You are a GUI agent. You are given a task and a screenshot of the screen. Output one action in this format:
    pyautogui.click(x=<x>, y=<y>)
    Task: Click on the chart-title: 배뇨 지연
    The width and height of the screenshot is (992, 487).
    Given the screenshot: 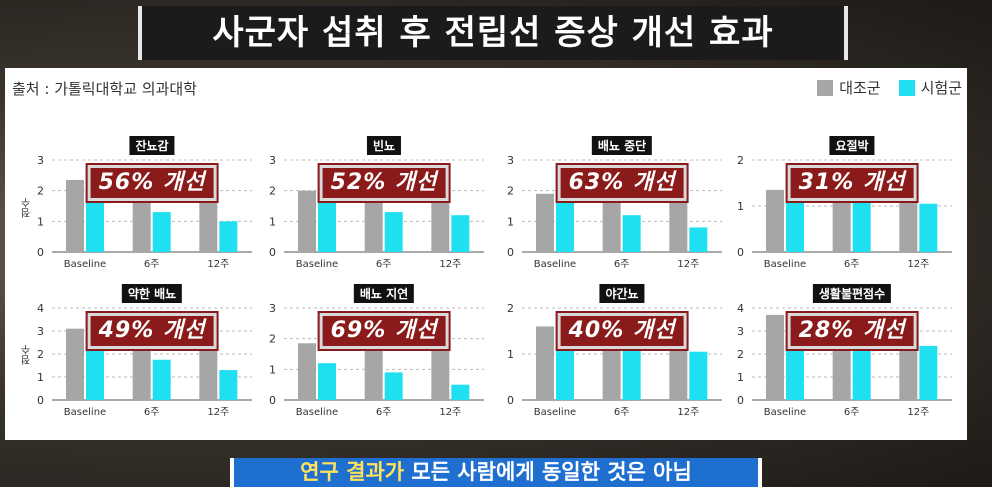 What is the action you would take?
    pyautogui.click(x=384, y=293)
    